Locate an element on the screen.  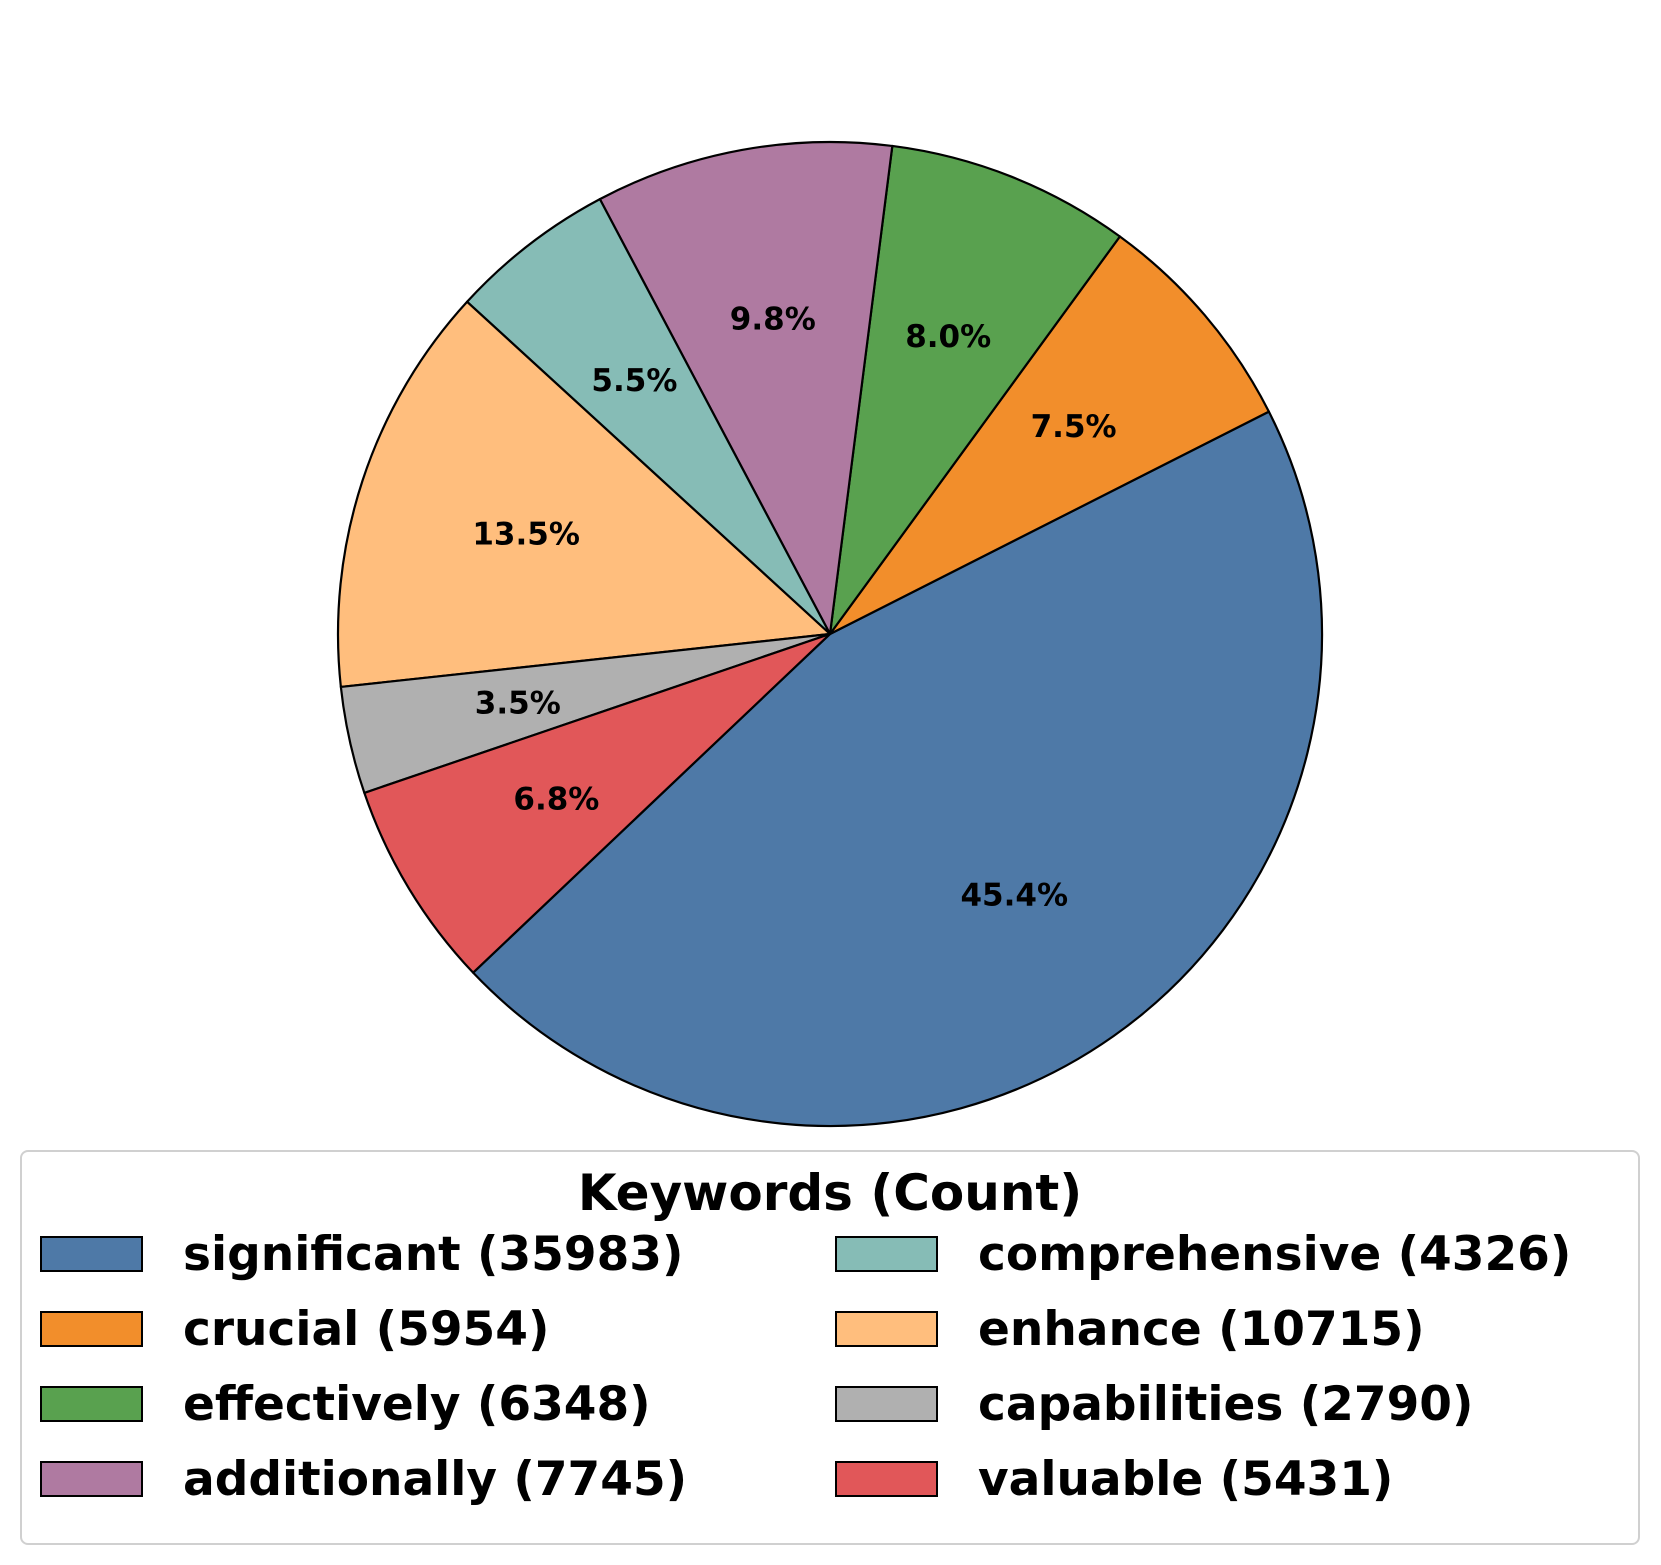
legend-item-significant: significant (35983) is located at coordinates (362, 1254).